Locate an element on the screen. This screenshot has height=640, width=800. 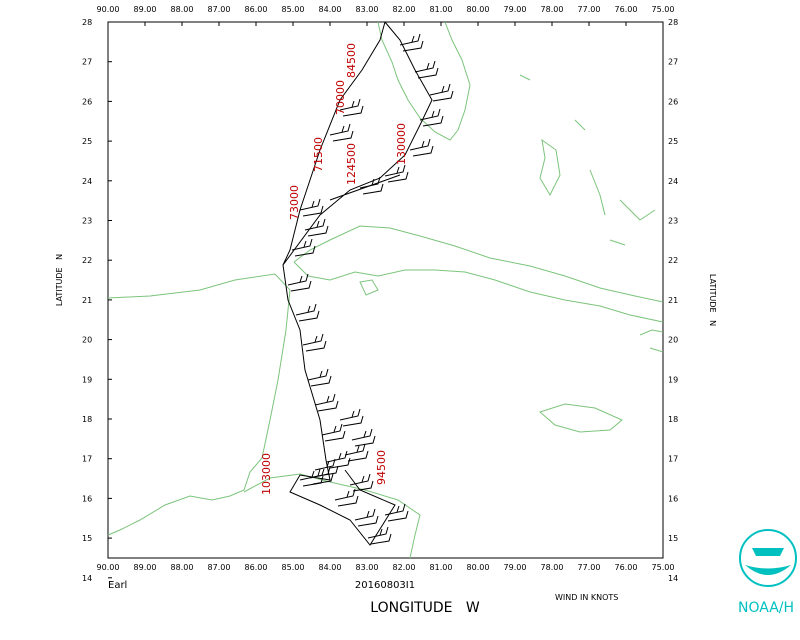
x-axis-label: LONGITUDE W is located at coordinates (425, 608).